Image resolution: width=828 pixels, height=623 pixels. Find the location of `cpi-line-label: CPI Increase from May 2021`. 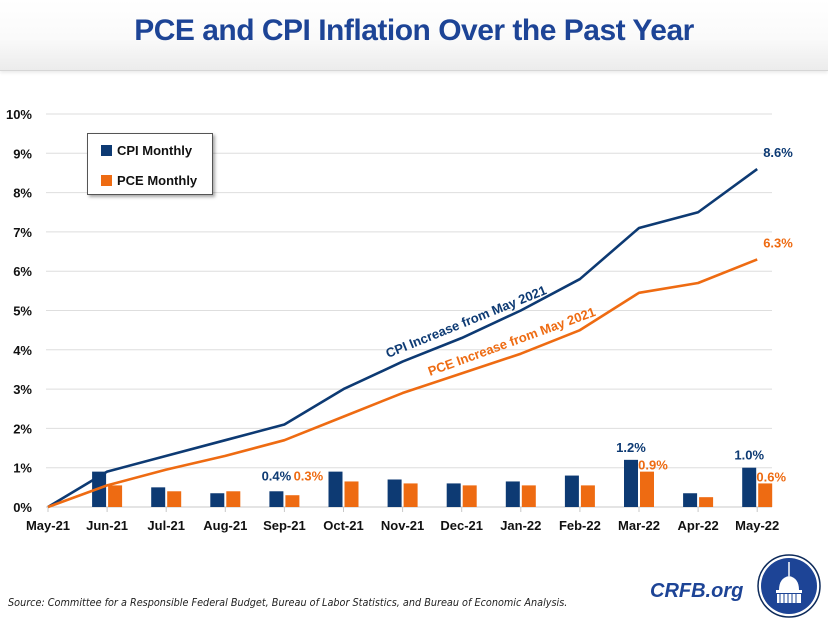

cpi-line-label: CPI Increase from May 2021 is located at coordinates (466, 321).